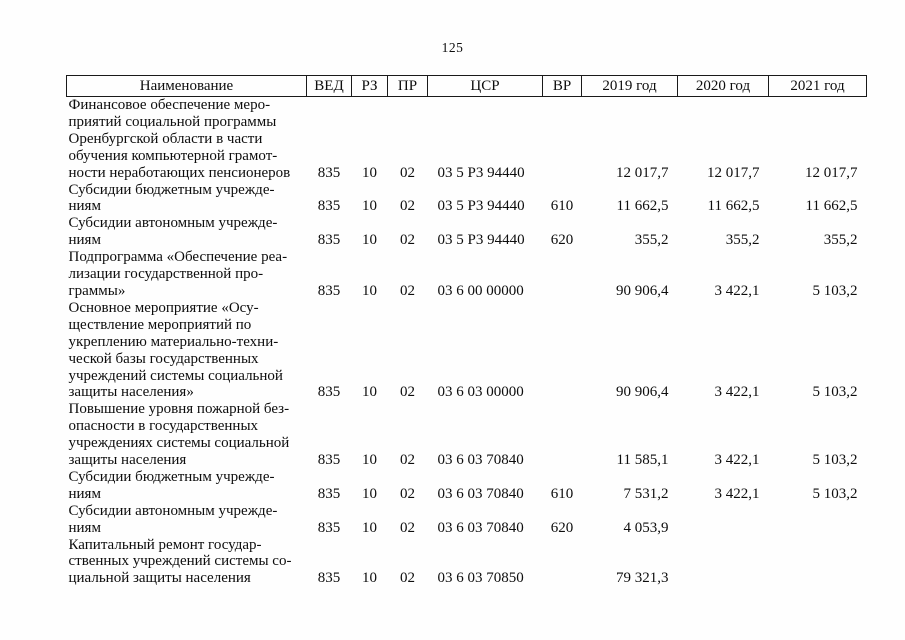 The width and height of the screenshot is (905, 640). I want to click on header-cell-name: Наименование, so click(186, 86).